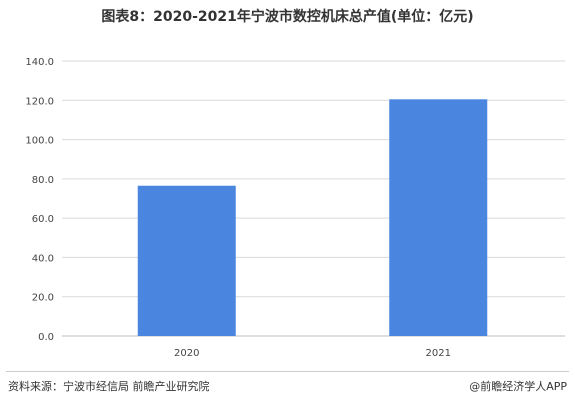  Describe the element at coordinates (46, 337) in the screenshot. I see `y-tick-label: 0.0` at that location.